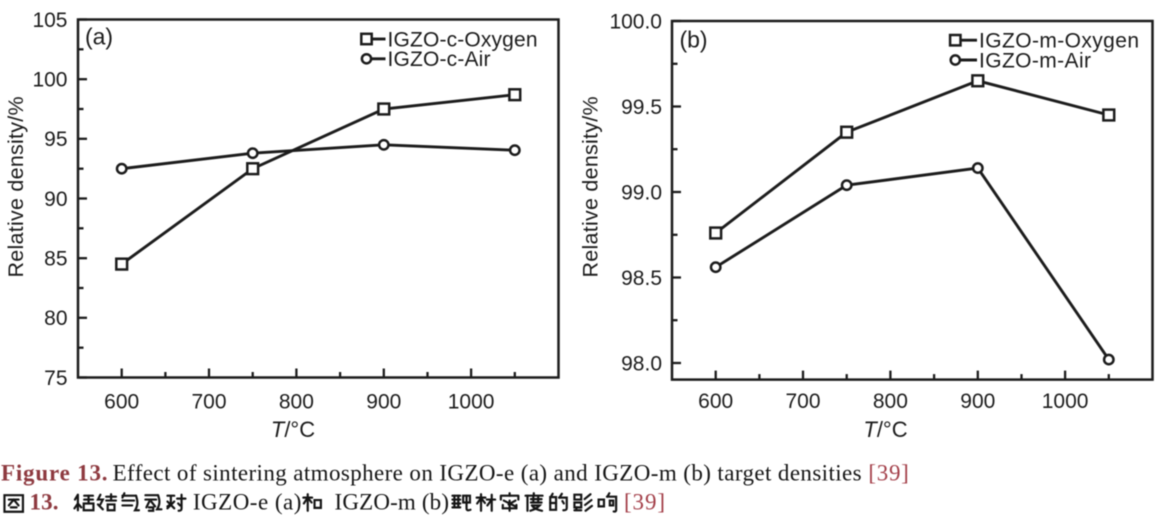 The height and width of the screenshot is (522, 1161). Describe the element at coordinates (99, 36) in the screenshot. I see `svg-text: (a)` at that location.